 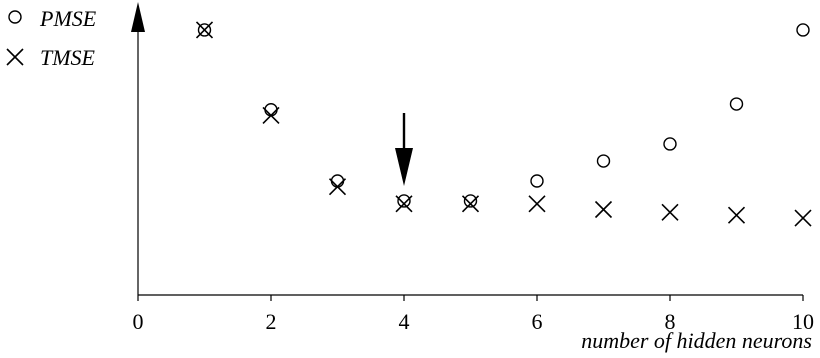 I want to click on annotations, so click(x=404, y=149).